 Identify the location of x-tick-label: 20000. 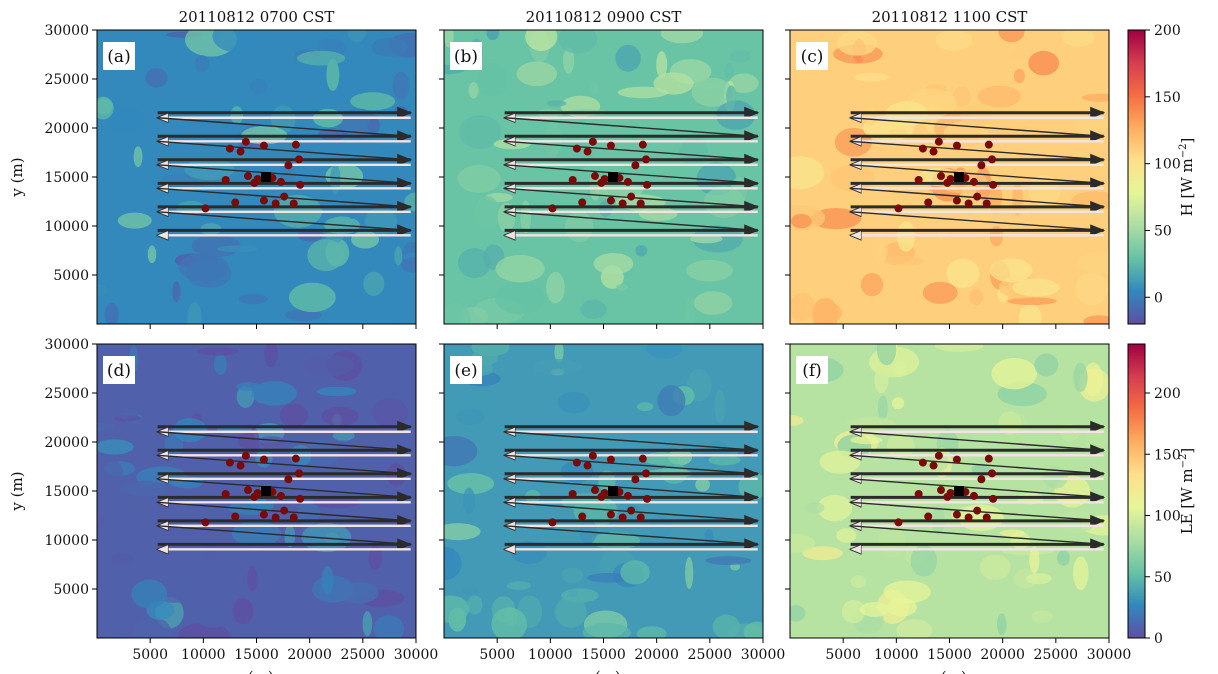
(309, 655).